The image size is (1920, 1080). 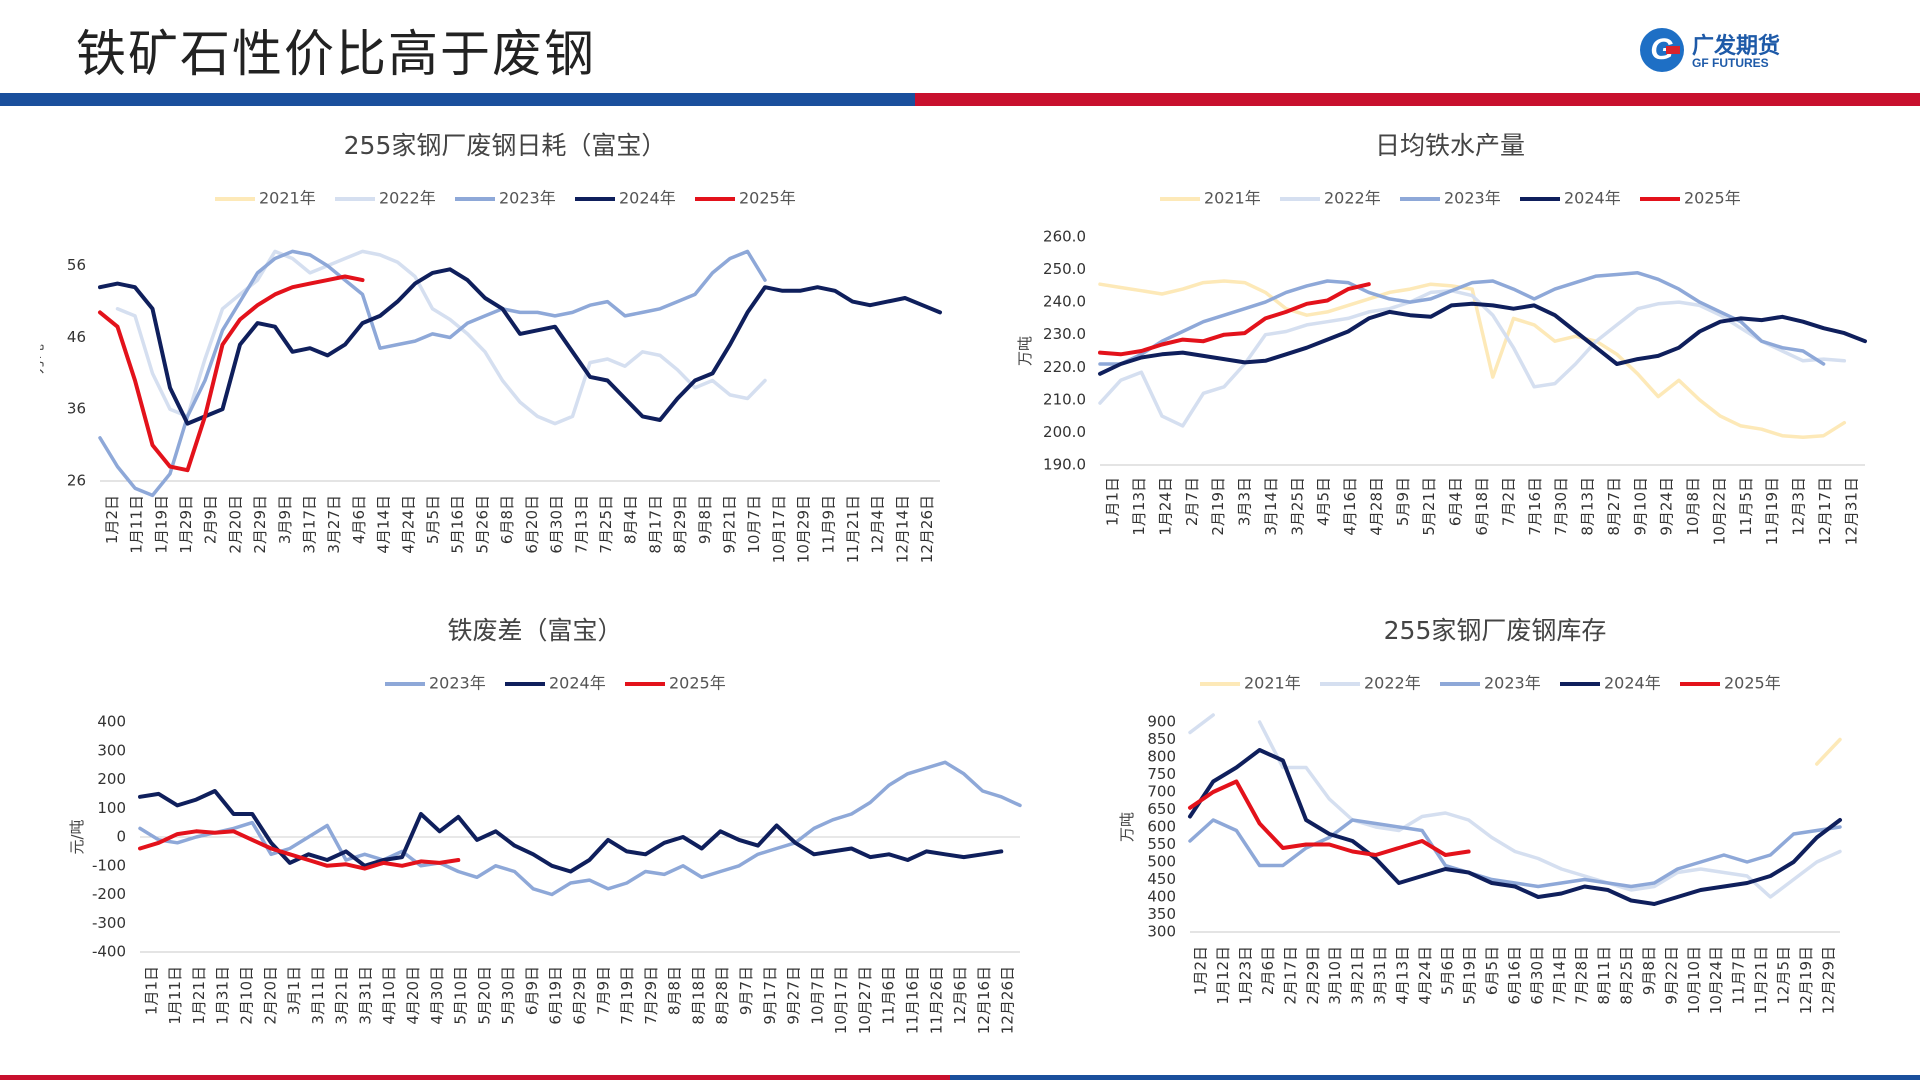 What do you see at coordinates (1161, 827) in the screenshot?
I see `y-tick-label: 600` at bounding box center [1161, 827].